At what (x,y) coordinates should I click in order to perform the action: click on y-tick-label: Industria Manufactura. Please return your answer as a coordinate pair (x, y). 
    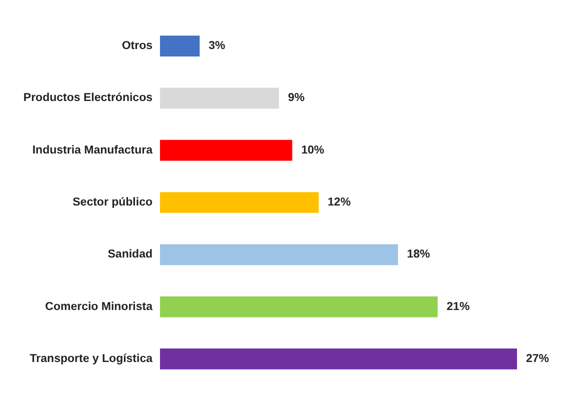
    Looking at the image, I should click on (93, 150).